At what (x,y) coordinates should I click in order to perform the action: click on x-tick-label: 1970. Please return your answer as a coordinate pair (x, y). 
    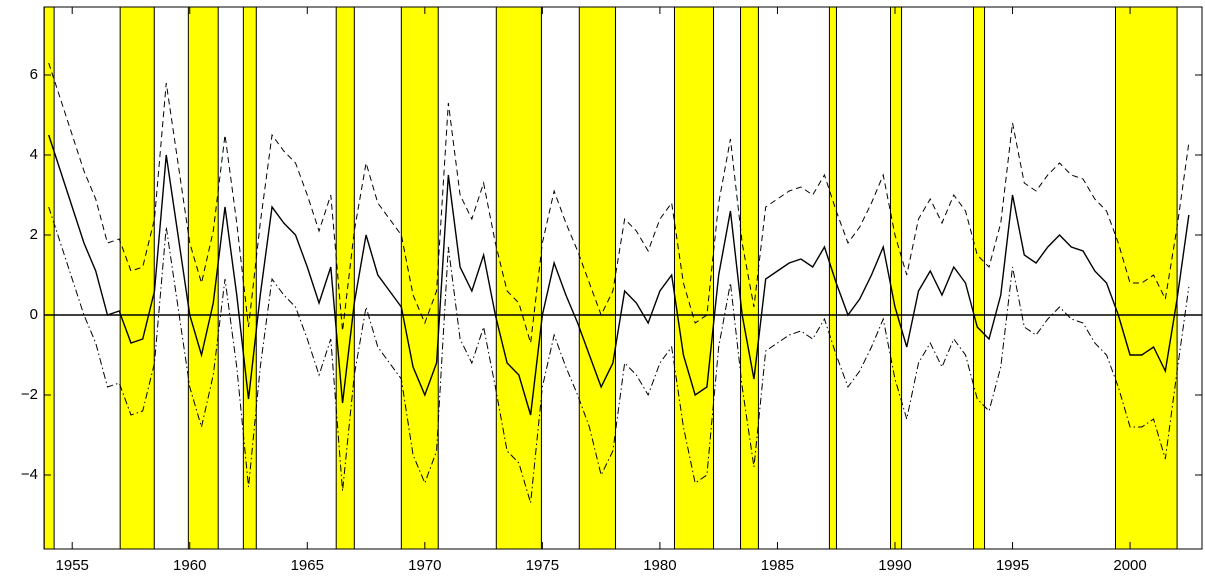
    Looking at the image, I should click on (424, 565).